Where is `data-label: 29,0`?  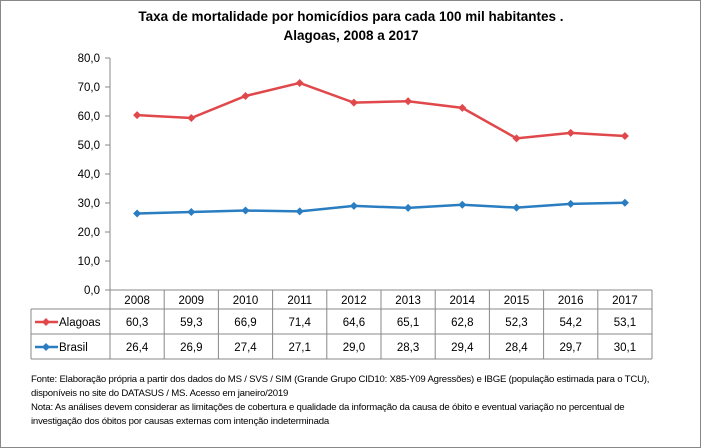
data-label: 29,0 is located at coordinates (354, 348).